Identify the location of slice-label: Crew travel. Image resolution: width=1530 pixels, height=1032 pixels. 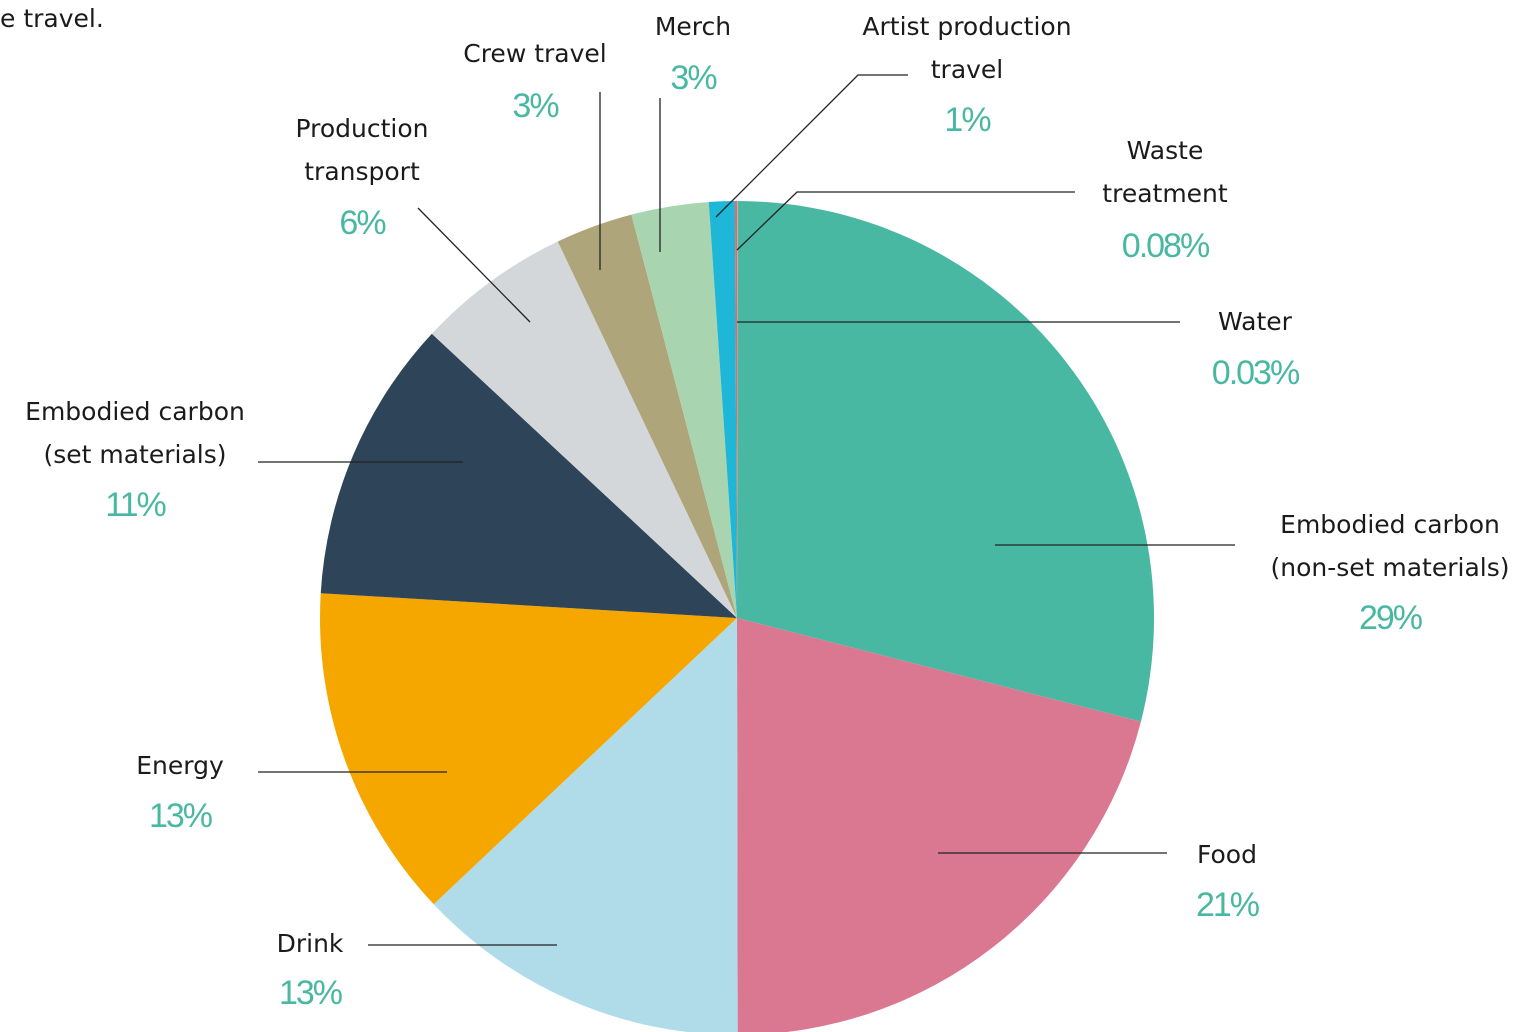
(534, 53).